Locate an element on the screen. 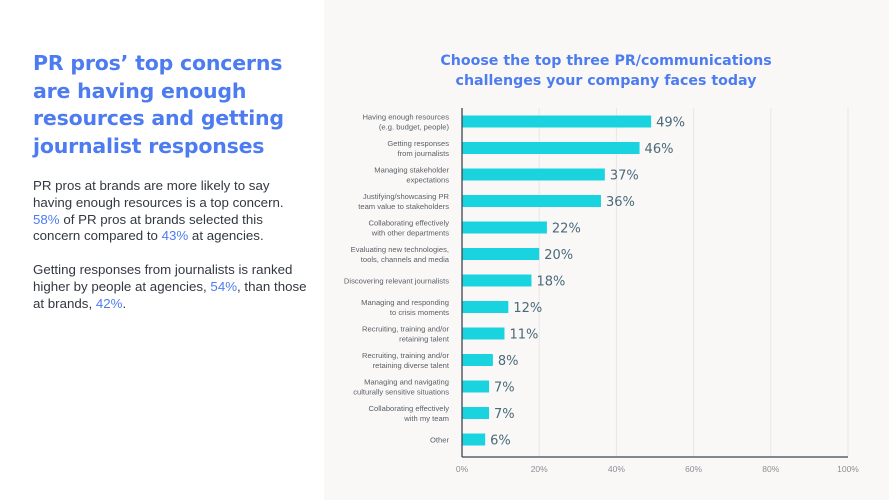 The width and height of the screenshot is (889, 500). value-labels: 49% 46% 37% 36% 22% 20% 18% 12% 11% 8% 7% 7% 6% is located at coordinates (587, 282).